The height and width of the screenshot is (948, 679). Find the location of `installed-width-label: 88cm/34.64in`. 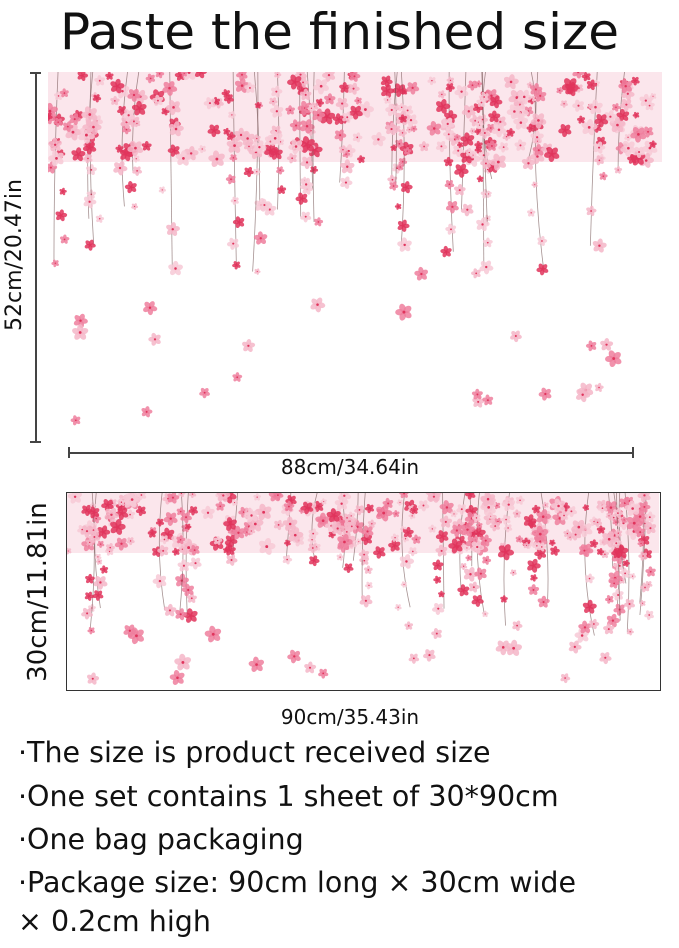

installed-width-label: 88cm/34.64in is located at coordinates (350, 467).